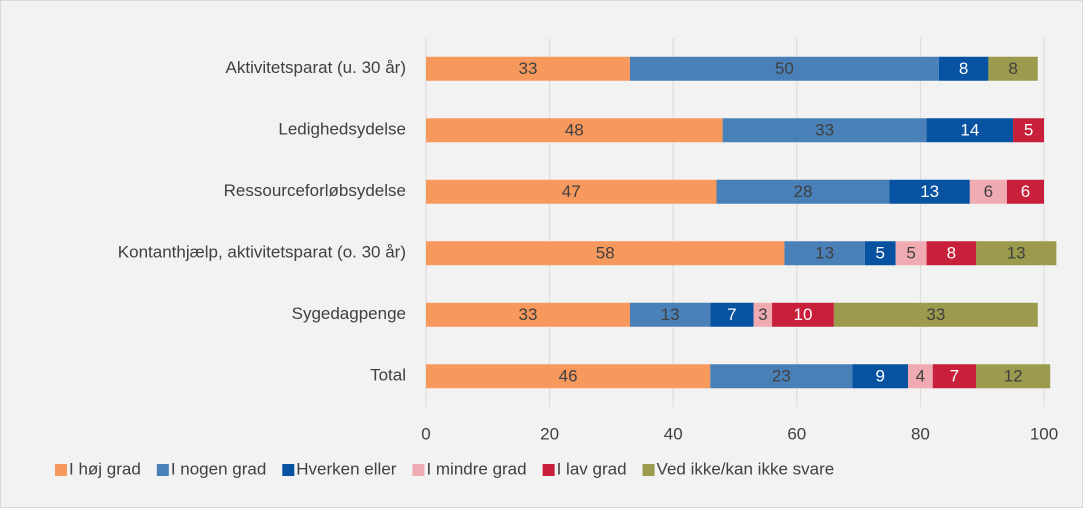 The width and height of the screenshot is (1083, 508). I want to click on x-tick-label: 40, so click(673, 433).